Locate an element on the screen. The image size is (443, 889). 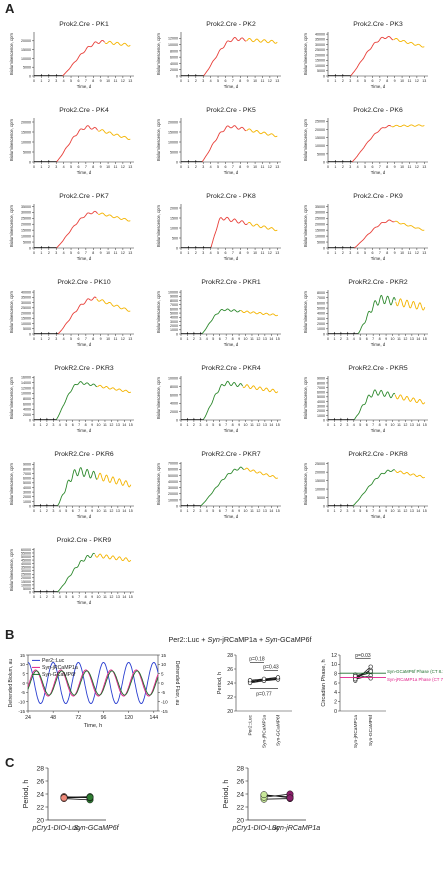
y-tick-label: 14000 is located at coordinates (26, 383).